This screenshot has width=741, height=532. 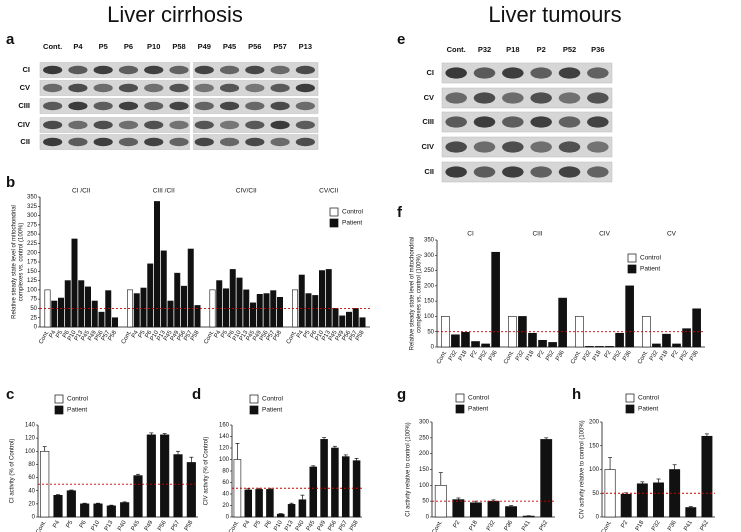 What do you see at coordinates (305, 46) in the screenshot?
I see `blot-lane-label: P13` at bounding box center [305, 46].